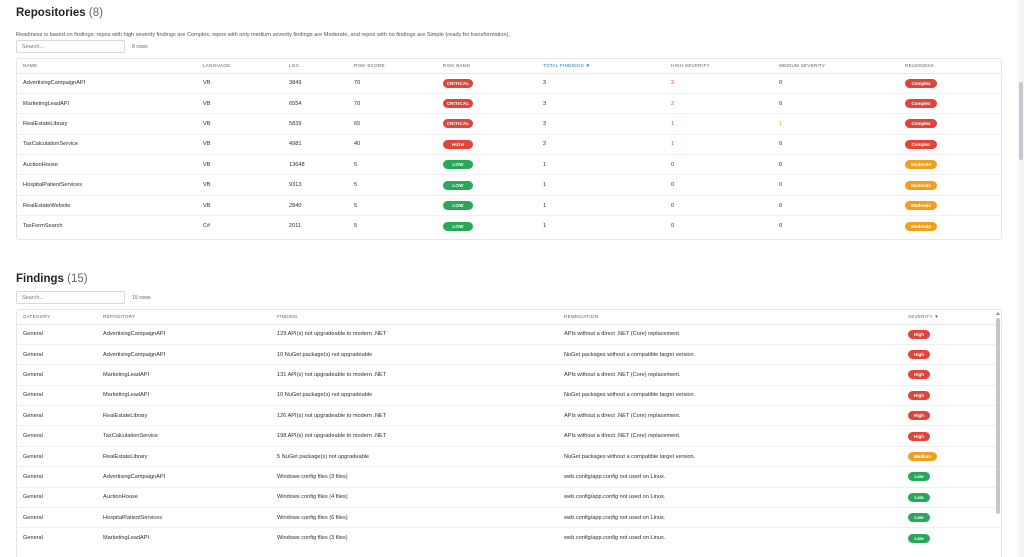 The height and width of the screenshot is (557, 1024). Describe the element at coordinates (184, 355) in the screenshot. I see `finding-repository: AdvertisingCampaignAPI` at that location.